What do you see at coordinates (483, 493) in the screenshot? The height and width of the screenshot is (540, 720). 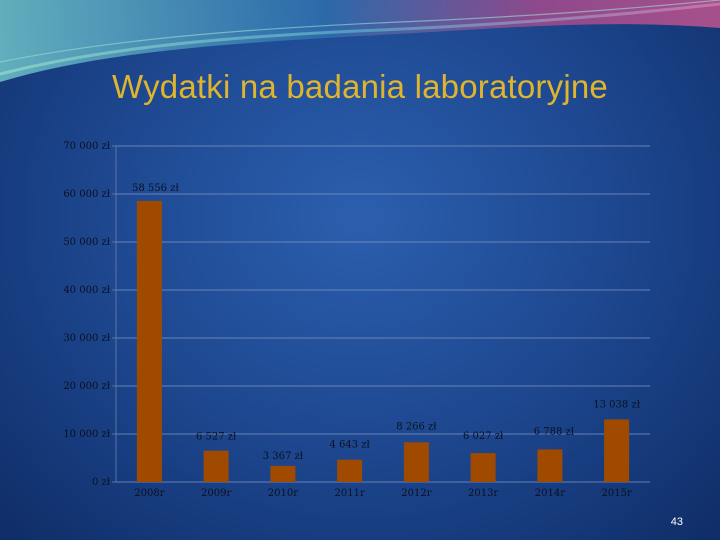 I see `x-tick-label: 2013r` at bounding box center [483, 493].